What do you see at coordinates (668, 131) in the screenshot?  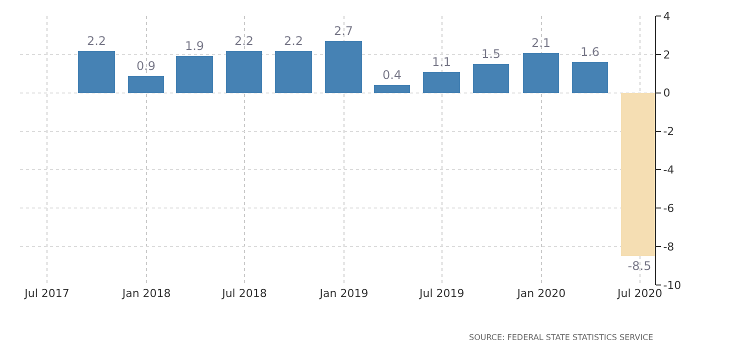 I see `y-tick-label: -2` at bounding box center [668, 131].